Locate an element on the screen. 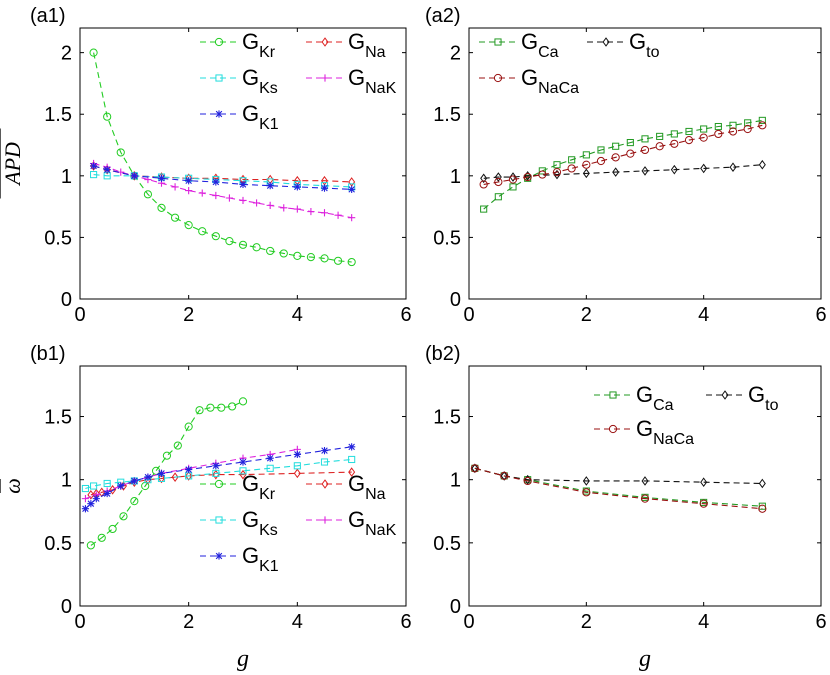  legend-sub: Ca is located at coordinates (548, 52).